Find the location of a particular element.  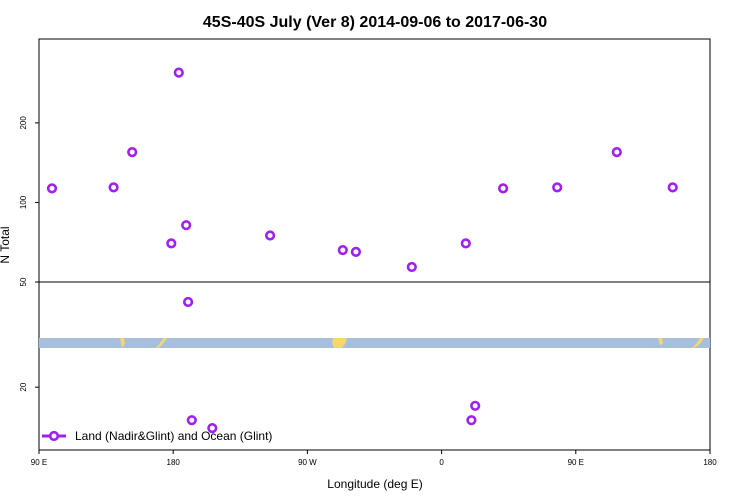

y-tick-label: 100 is located at coordinates (23, 202).